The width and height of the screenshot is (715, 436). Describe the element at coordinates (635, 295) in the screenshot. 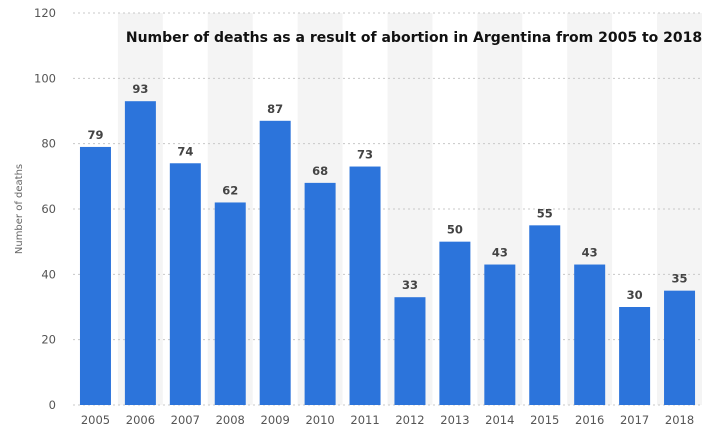

I see `value-label-2017: 30` at that location.